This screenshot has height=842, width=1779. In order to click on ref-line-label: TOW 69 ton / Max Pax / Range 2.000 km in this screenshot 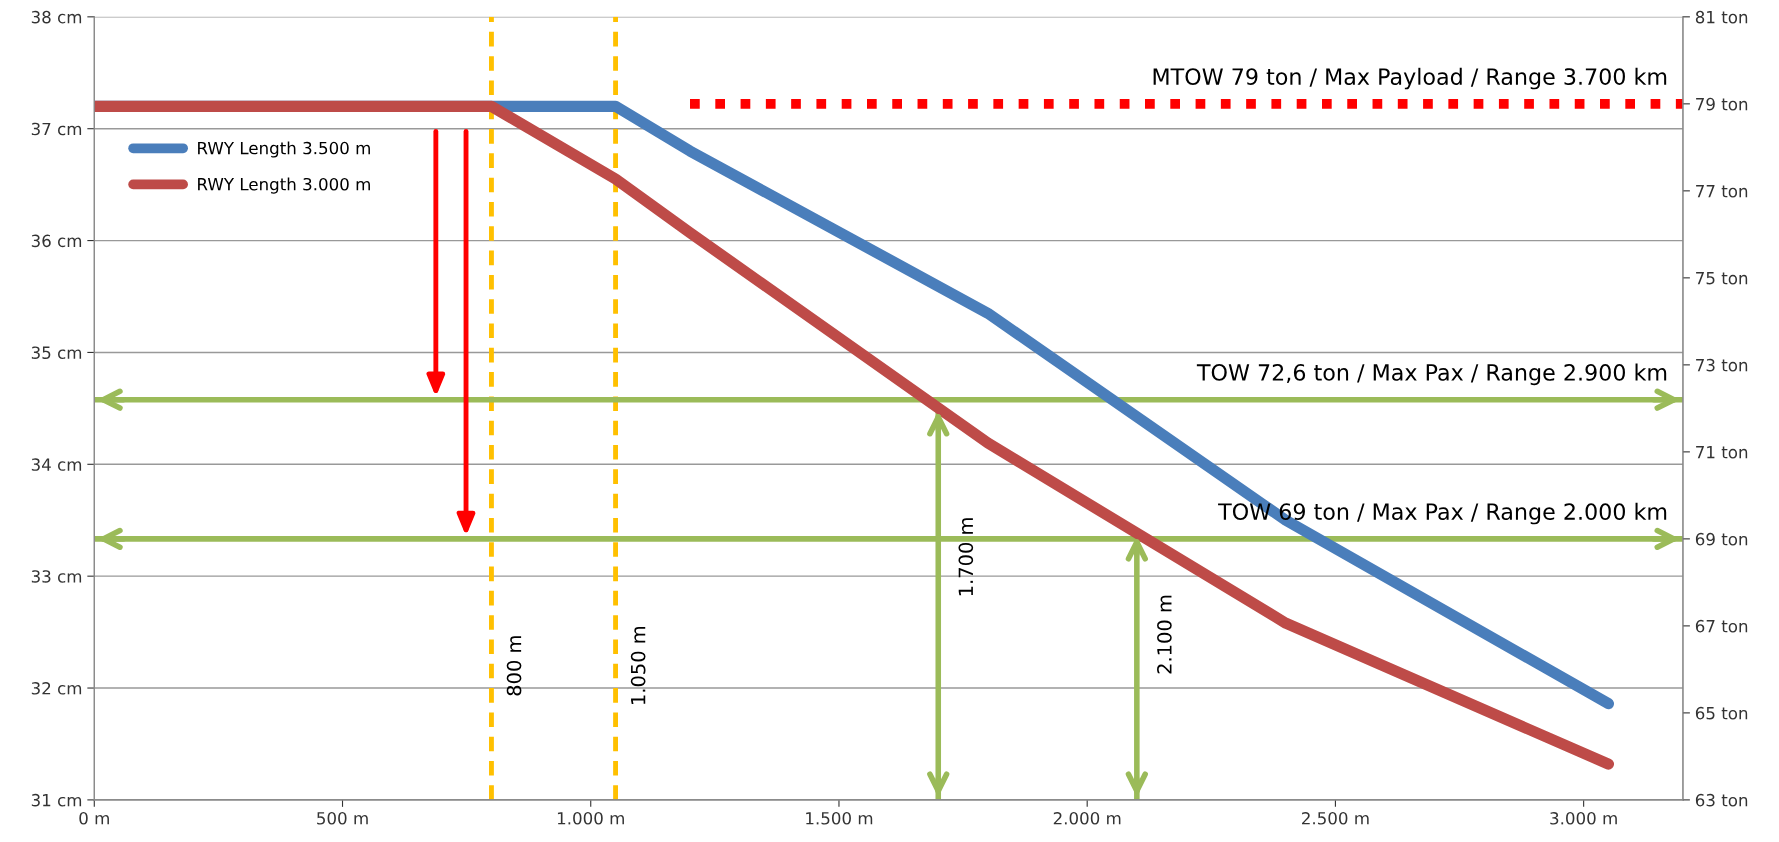, I will do `click(1442, 513)`.